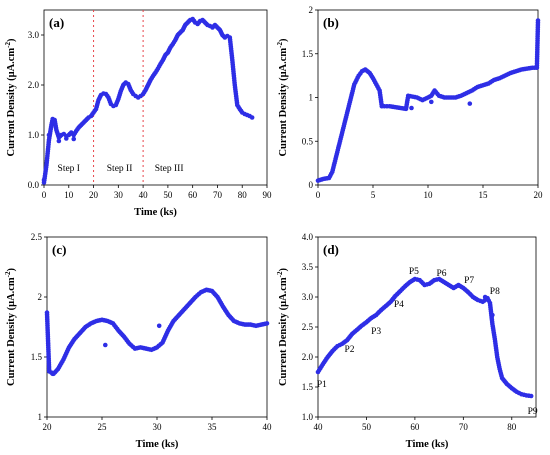 The width and height of the screenshot is (550, 455). What do you see at coordinates (268, 195) in the screenshot?
I see `x-tick-label: 90` at bounding box center [268, 195].